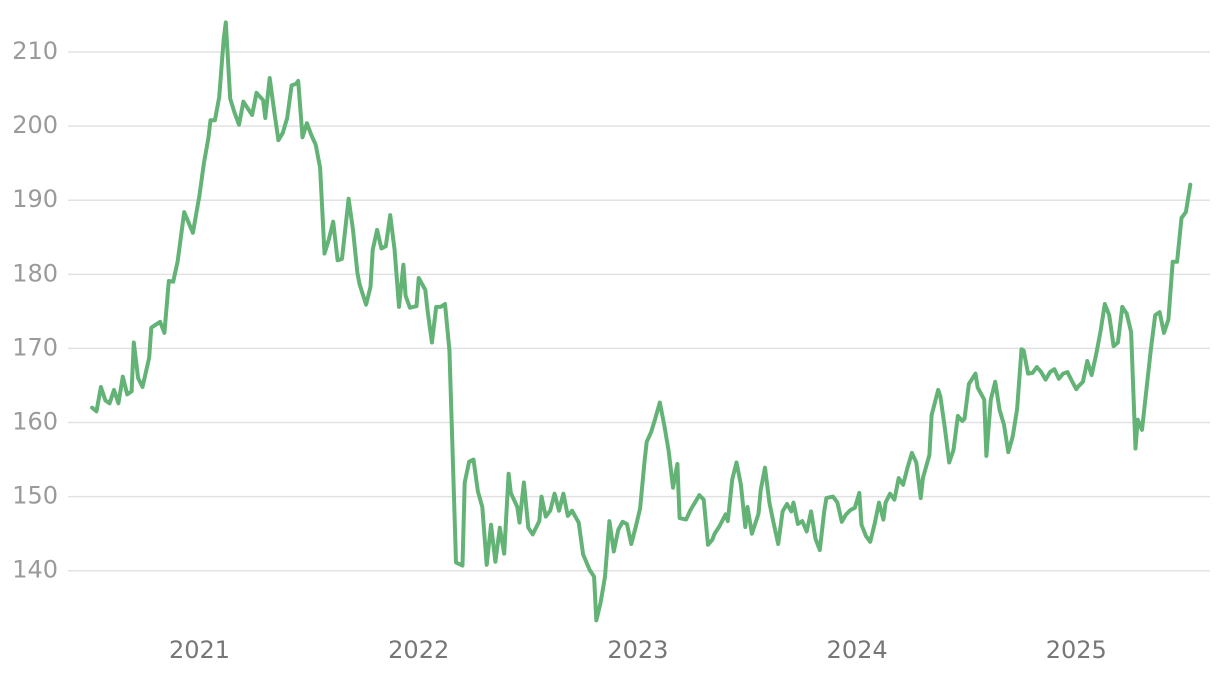  What do you see at coordinates (35, 199) in the screenshot?
I see `y-tick-label: 190` at bounding box center [35, 199].